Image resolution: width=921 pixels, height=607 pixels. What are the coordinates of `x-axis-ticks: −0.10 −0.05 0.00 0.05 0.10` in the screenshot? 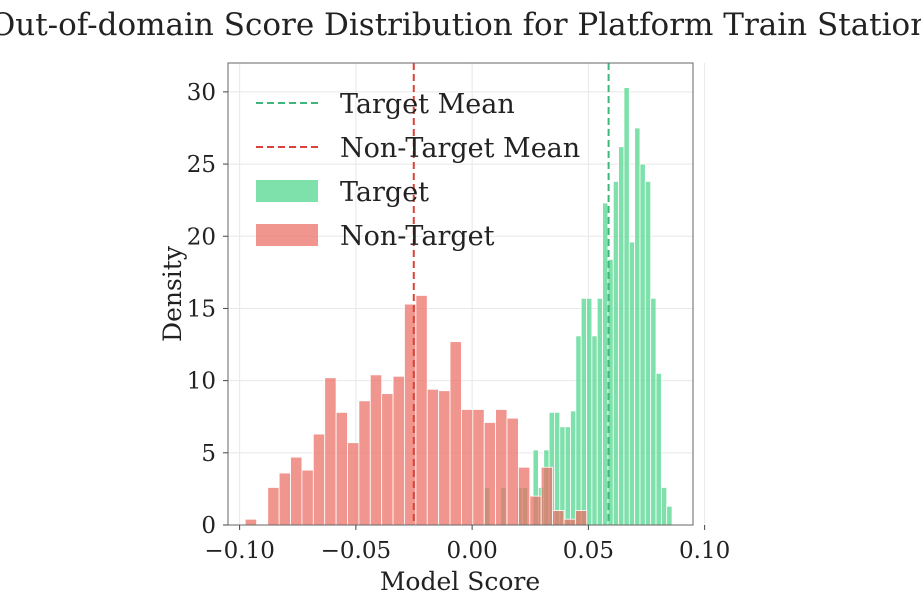 It's located at (467, 544).